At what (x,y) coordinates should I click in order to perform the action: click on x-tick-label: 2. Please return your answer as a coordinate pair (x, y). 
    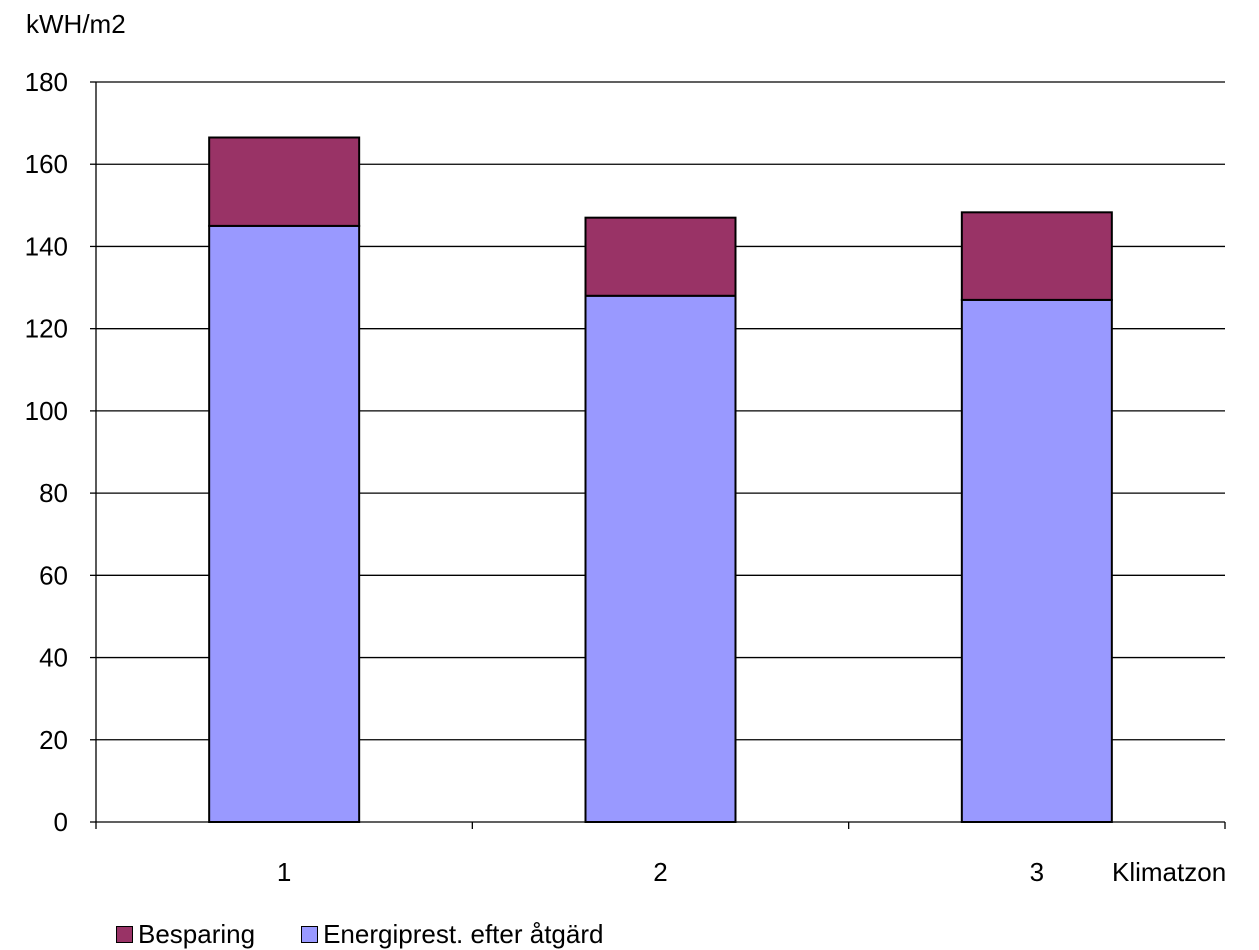
    Looking at the image, I should click on (660, 872).